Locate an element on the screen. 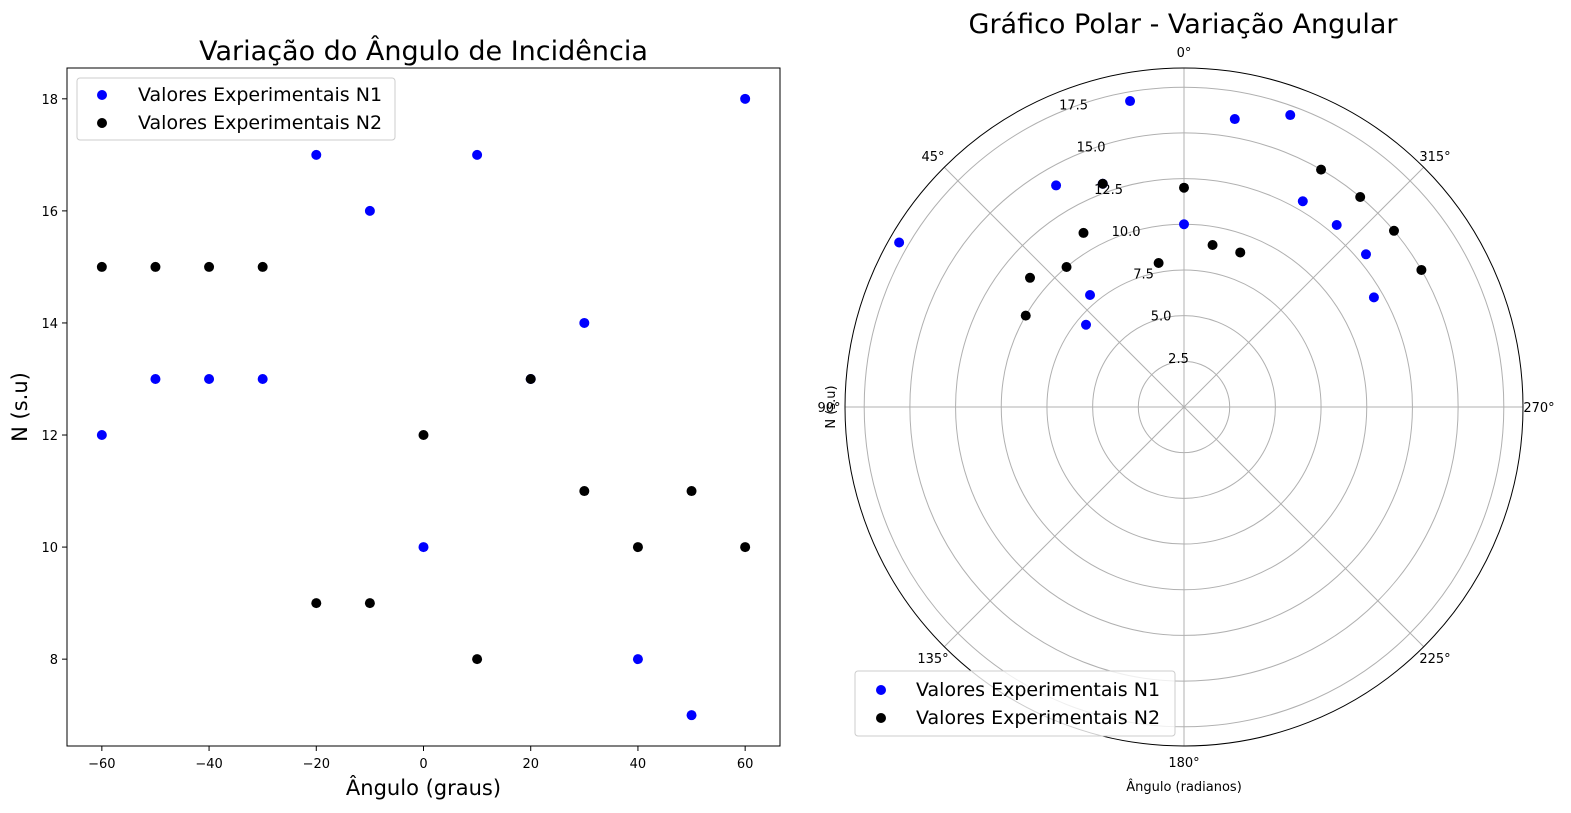 The height and width of the screenshot is (813, 1571). cartesian-y-axis-label: N (s.u) is located at coordinates (20, 407).